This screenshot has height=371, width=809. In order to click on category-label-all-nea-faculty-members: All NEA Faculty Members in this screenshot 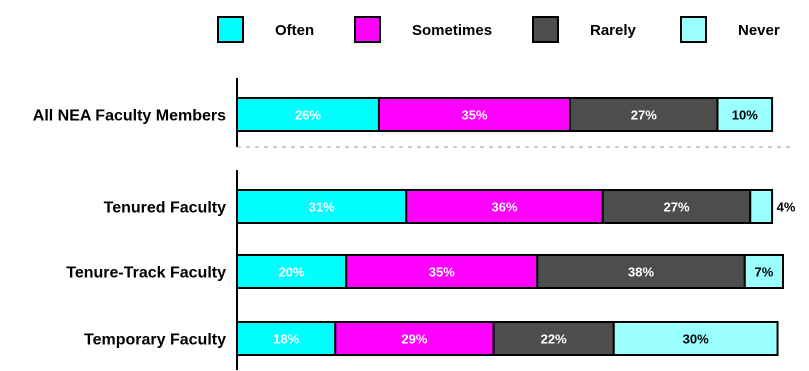, I will do `click(129, 116)`.